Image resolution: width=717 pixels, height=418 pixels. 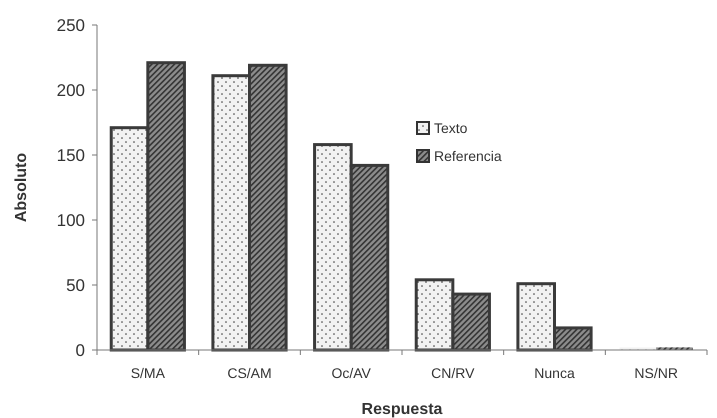 I want to click on y-tick-label: 100, so click(x=70, y=220).